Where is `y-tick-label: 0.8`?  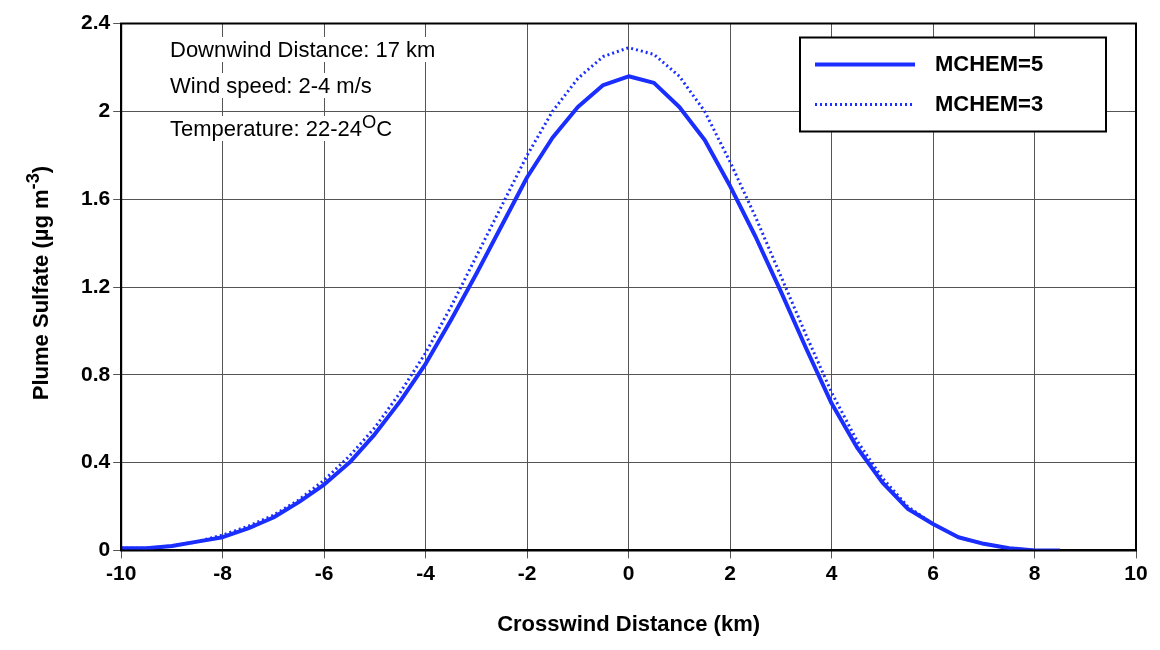 y-tick-label: 0.8 is located at coordinates (95, 373).